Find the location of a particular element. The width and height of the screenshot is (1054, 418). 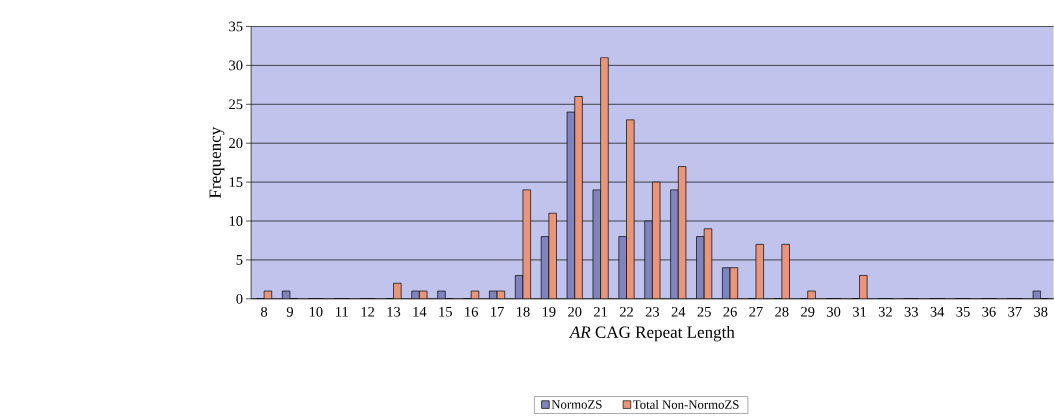

x-tick-label: 38 is located at coordinates (1041, 311).